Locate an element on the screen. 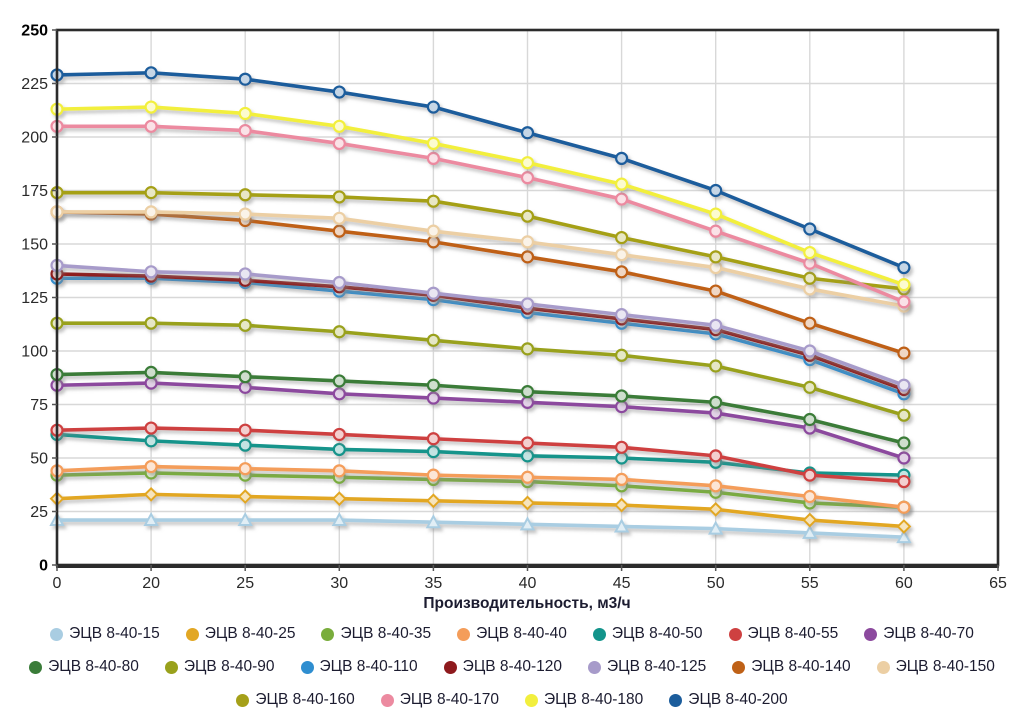  y-tick-label: 25 is located at coordinates (39, 512).